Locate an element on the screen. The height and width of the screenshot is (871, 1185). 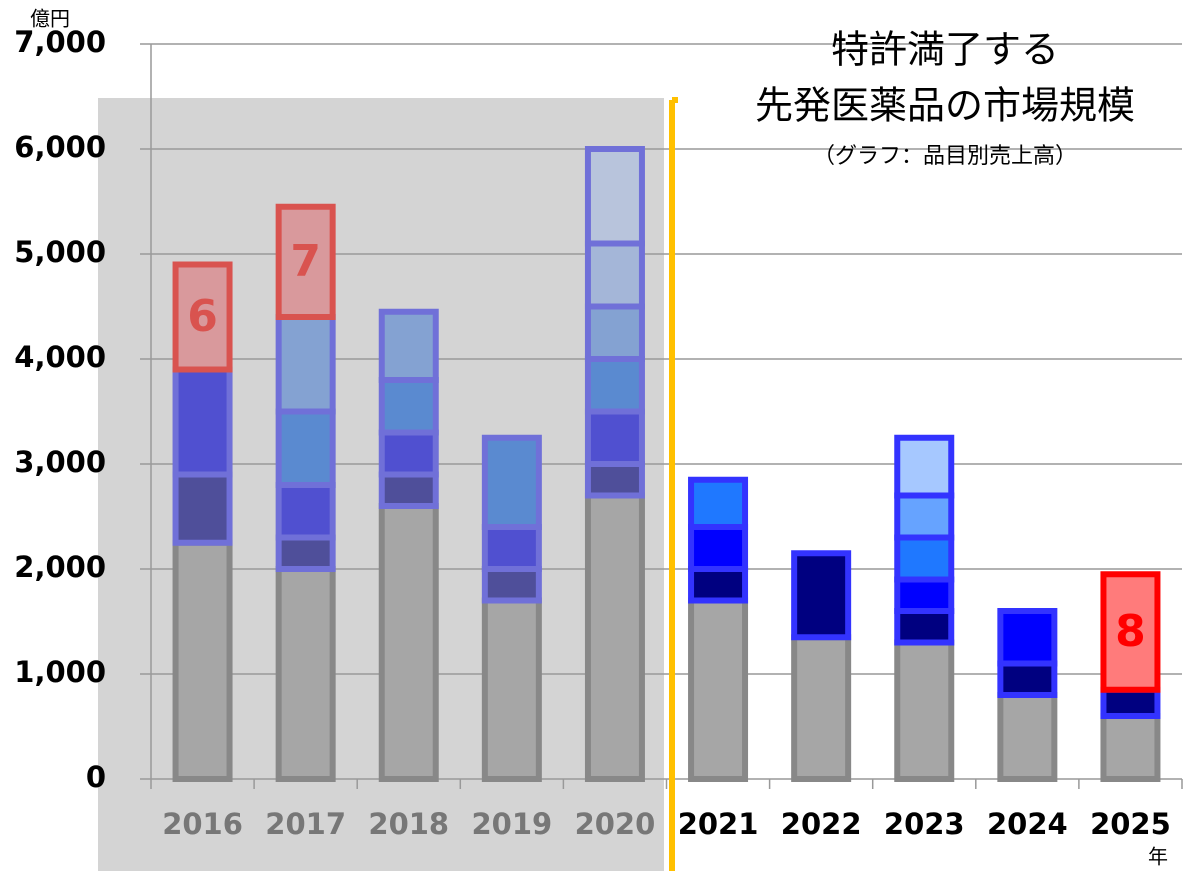
y-tick-label: 4,000 is located at coordinates (60, 357).